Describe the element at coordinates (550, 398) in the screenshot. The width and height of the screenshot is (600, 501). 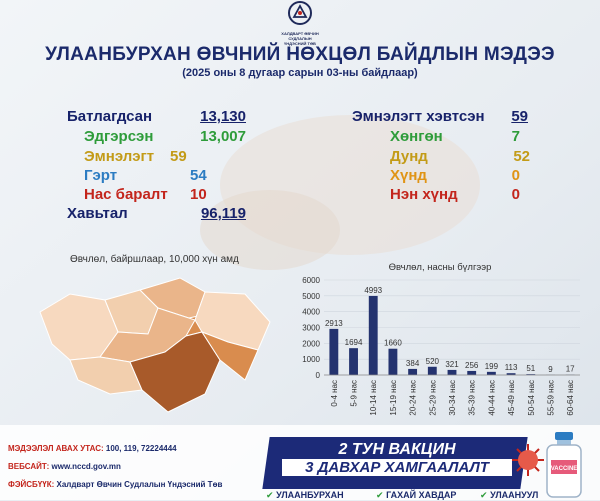
I see `x-tick-label: 55-59 нас` at that location.